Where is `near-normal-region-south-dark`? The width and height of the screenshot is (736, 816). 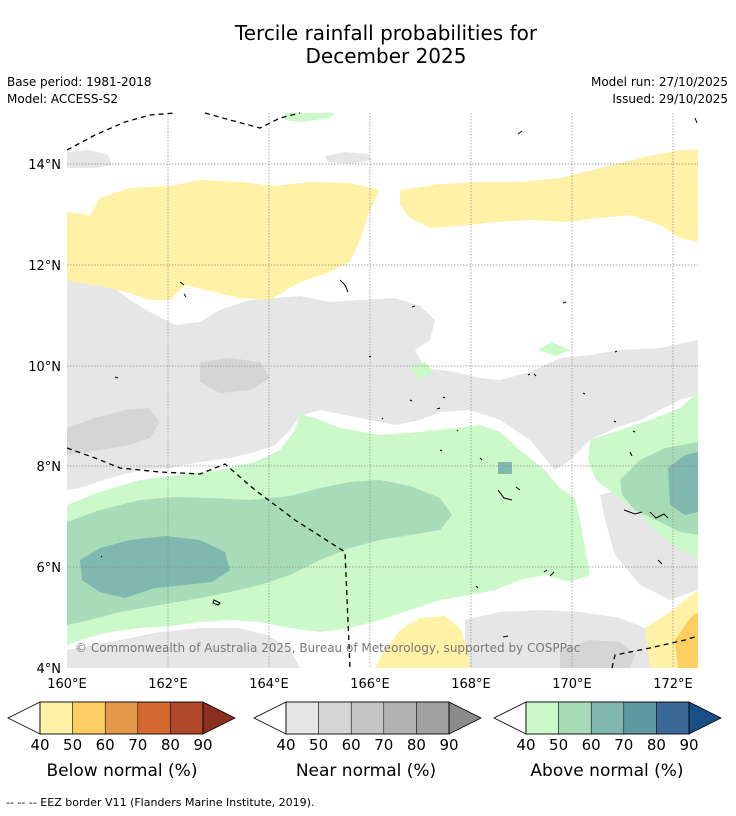 near-normal-region-south-dark is located at coordinates (597, 654).